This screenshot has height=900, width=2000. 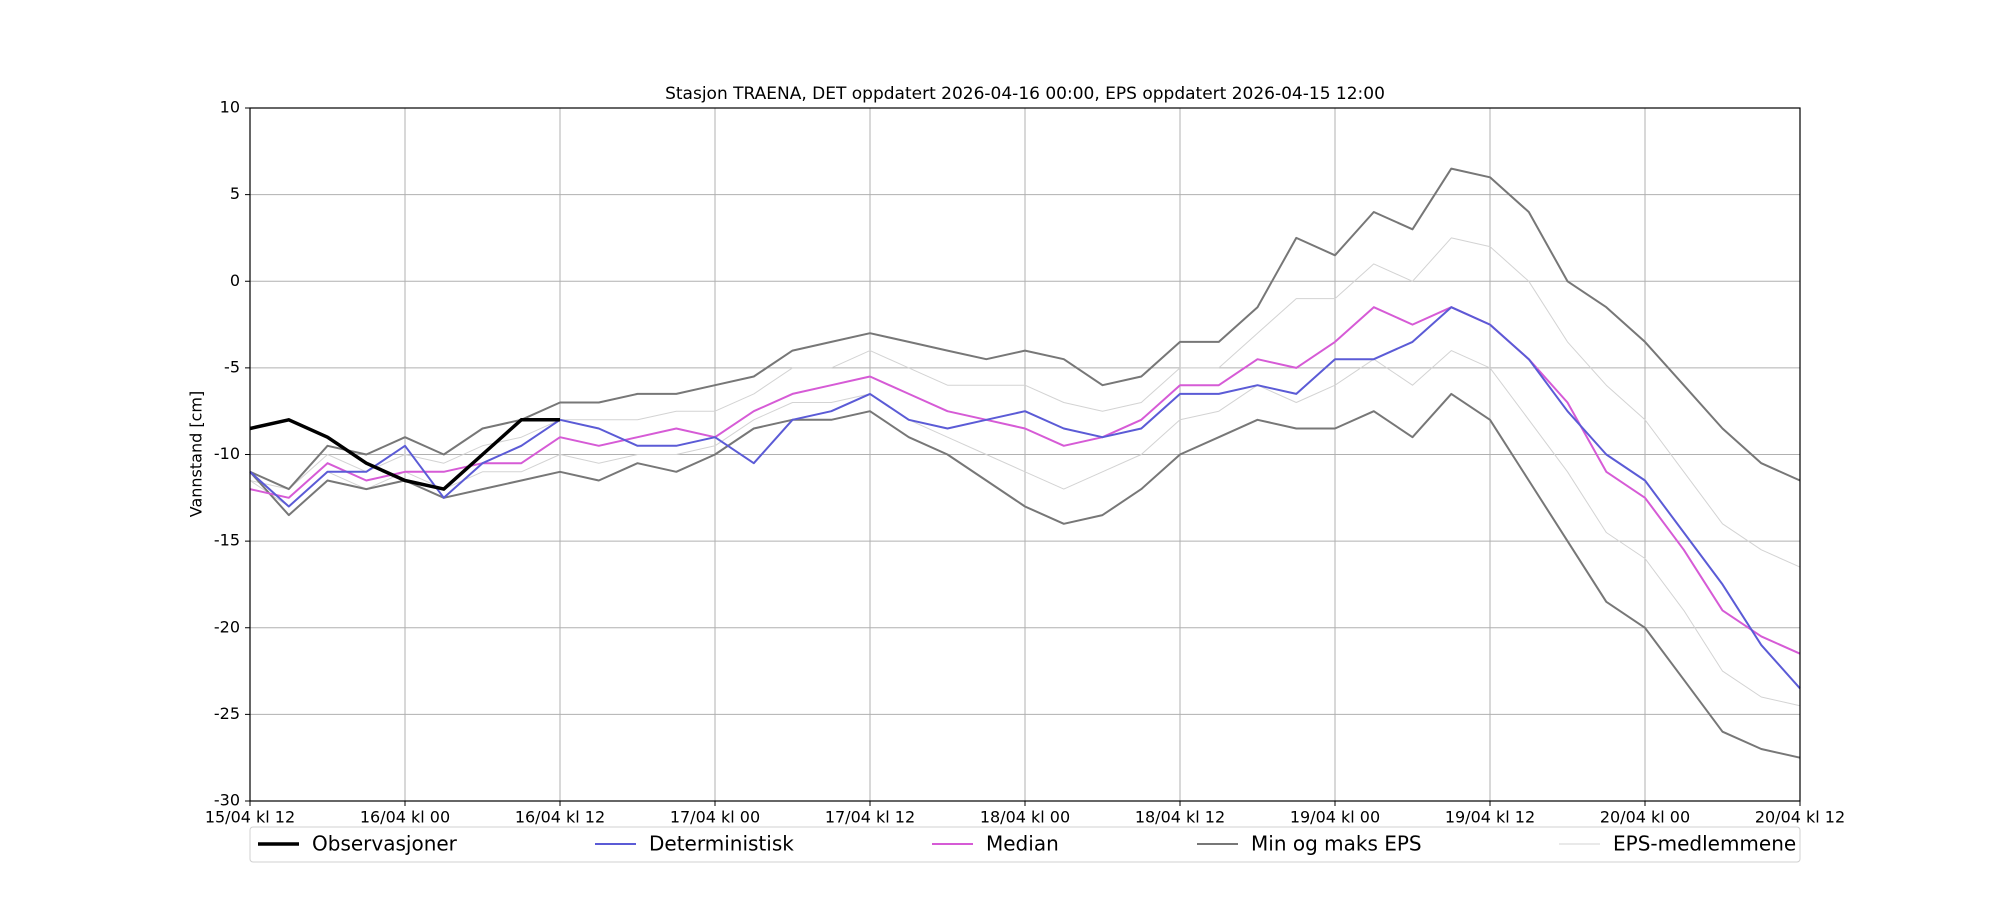 I want to click on legend-label: Median, so click(x=1022, y=844).